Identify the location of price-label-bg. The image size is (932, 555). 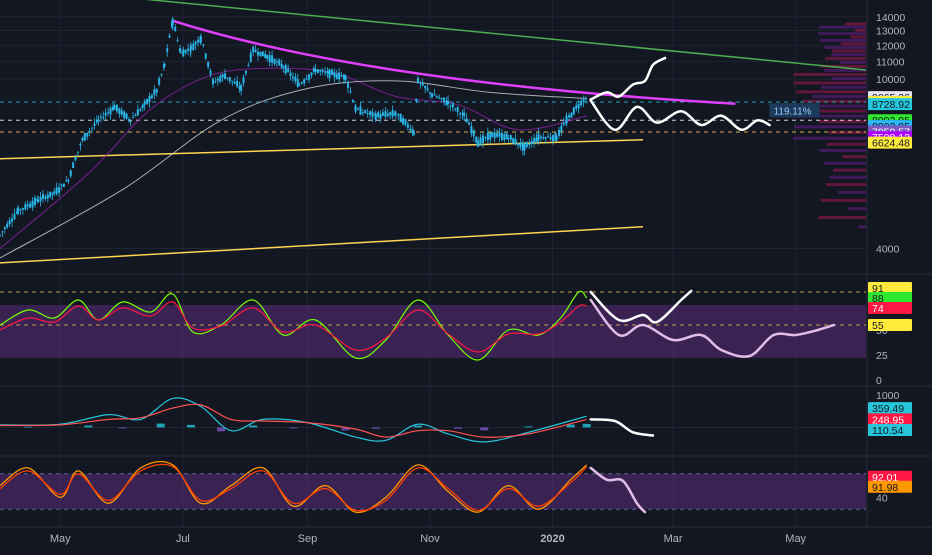
(890, 142).